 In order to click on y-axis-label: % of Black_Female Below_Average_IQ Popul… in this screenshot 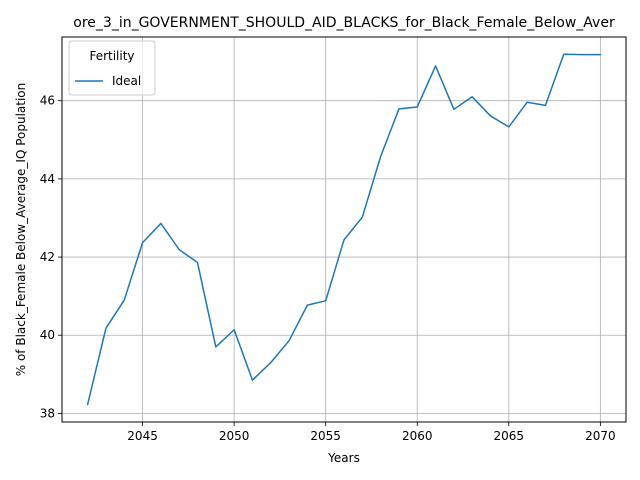, I will do `click(21, 230)`.